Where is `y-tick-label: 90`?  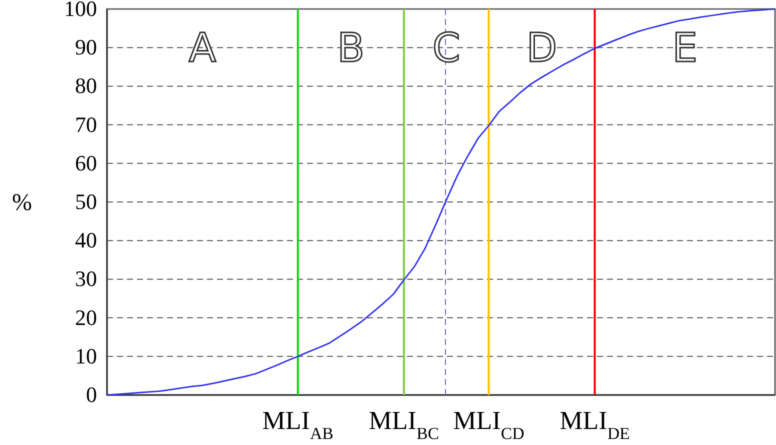 y-tick-label: 90 is located at coordinates (86, 47).